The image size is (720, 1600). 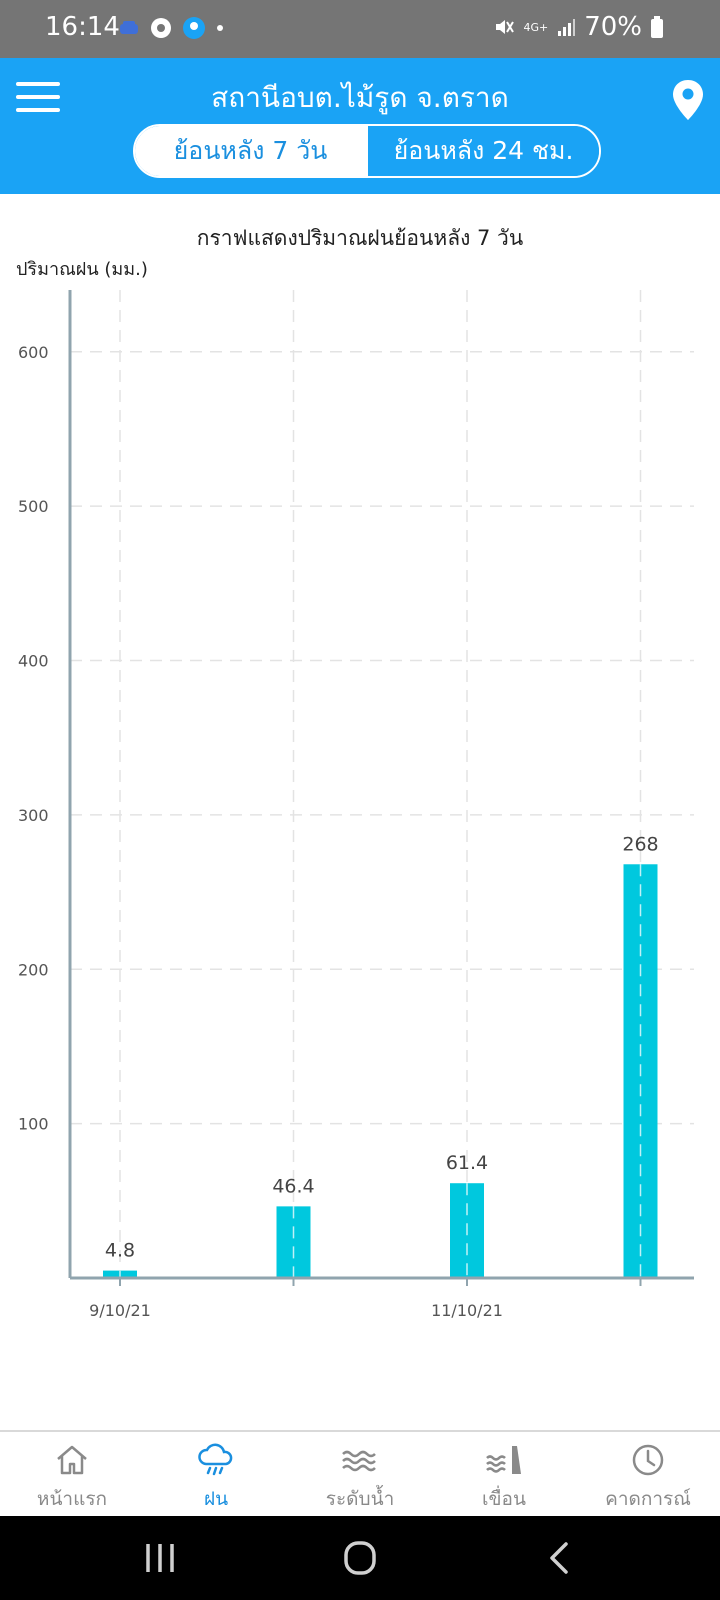 I want to click on notification-icons, so click(x=171, y=28).